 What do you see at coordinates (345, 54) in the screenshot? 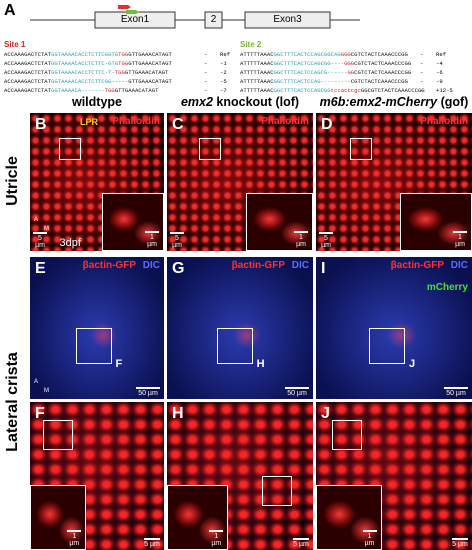
I see `sequence-segment: GGG` at bounding box center [345, 54].